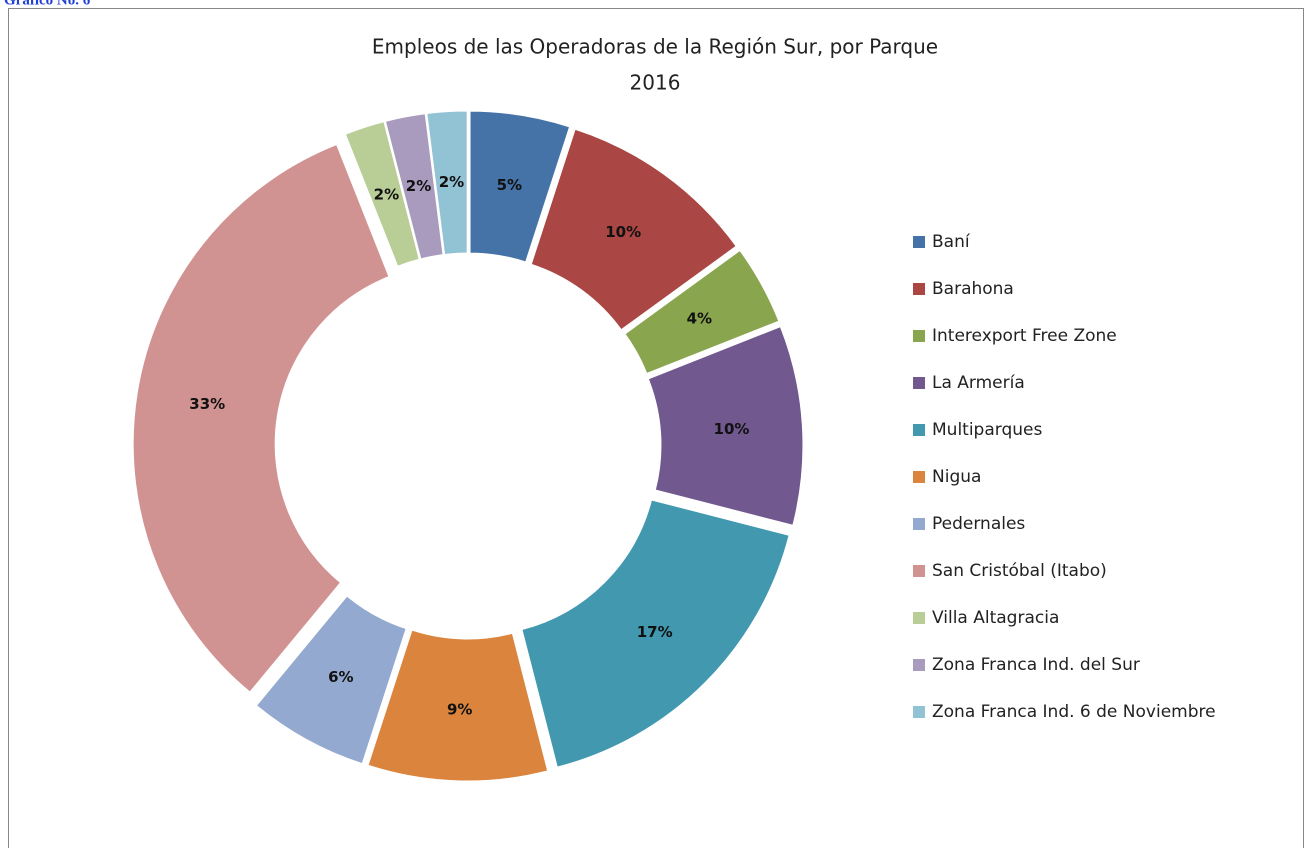 The height and width of the screenshot is (848, 1306). What do you see at coordinates (973, 289) in the screenshot?
I see `legend-label: Barahona` at bounding box center [973, 289].